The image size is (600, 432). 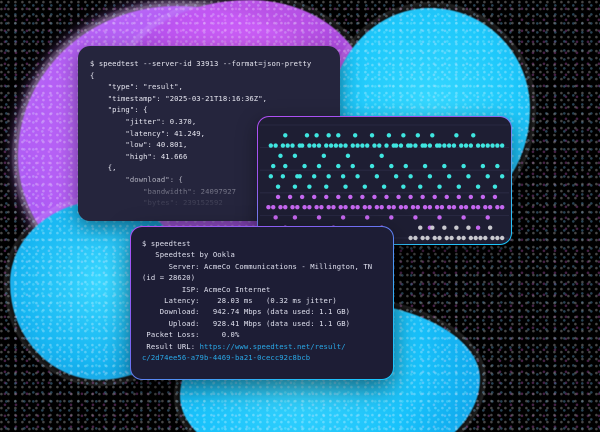 I want to click on json-line-8: "high": 41.666, so click(x=139, y=156).